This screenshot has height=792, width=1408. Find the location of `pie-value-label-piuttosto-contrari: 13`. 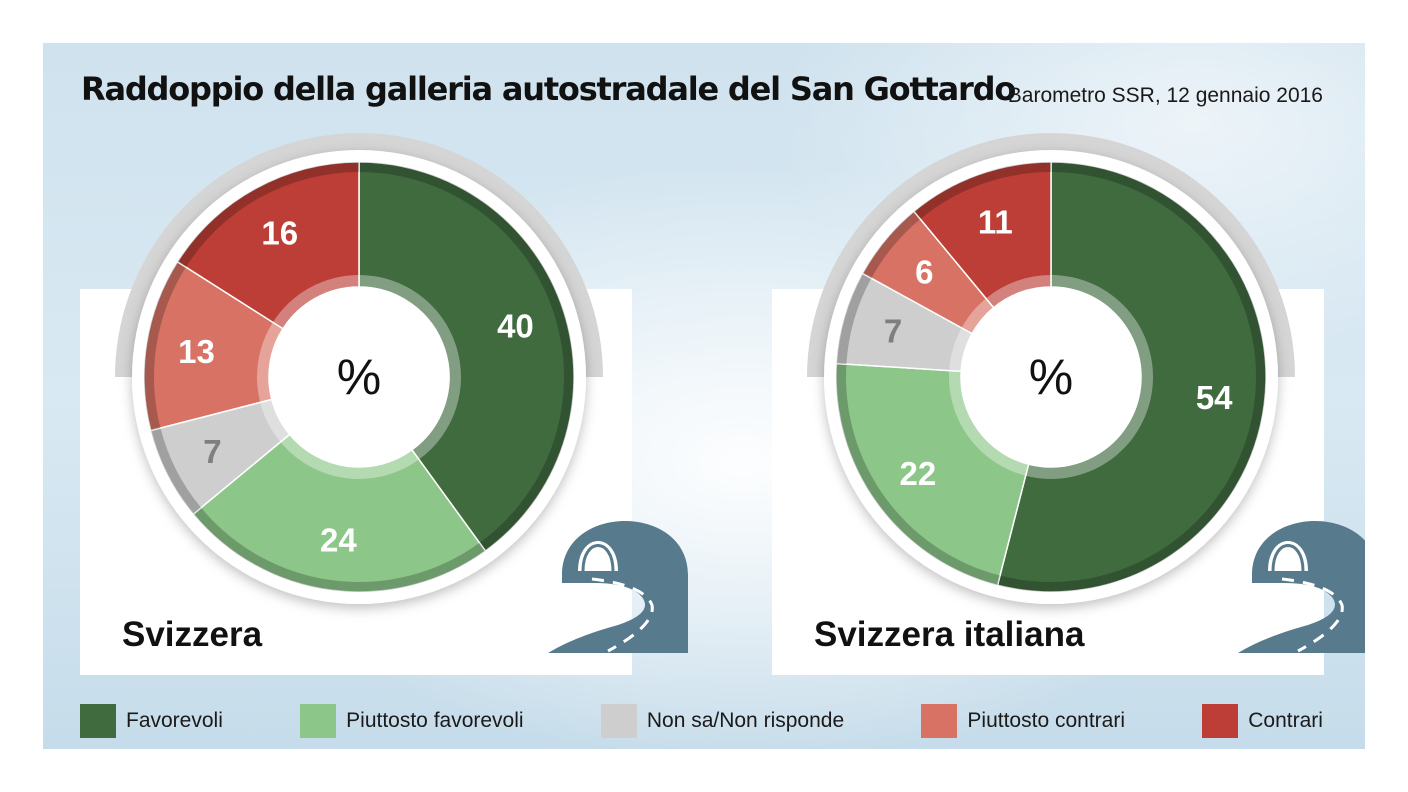

pie-value-label-piuttosto-contrari: 13 is located at coordinates (196, 351).